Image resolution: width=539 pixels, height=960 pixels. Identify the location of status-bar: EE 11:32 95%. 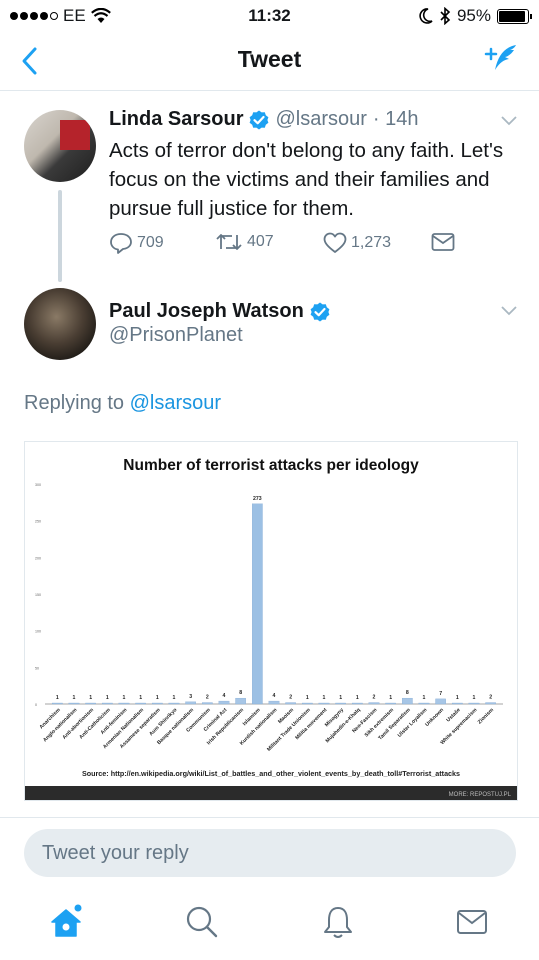
(269, 16).